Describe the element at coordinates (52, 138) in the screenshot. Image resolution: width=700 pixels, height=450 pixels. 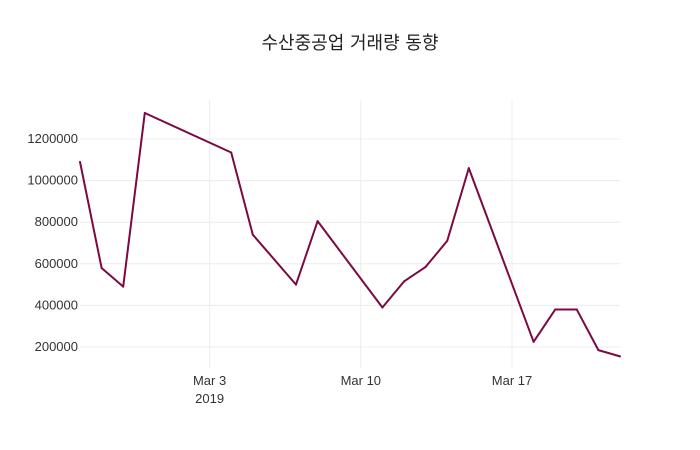
I see `y-tick-label: 1200000` at that location.